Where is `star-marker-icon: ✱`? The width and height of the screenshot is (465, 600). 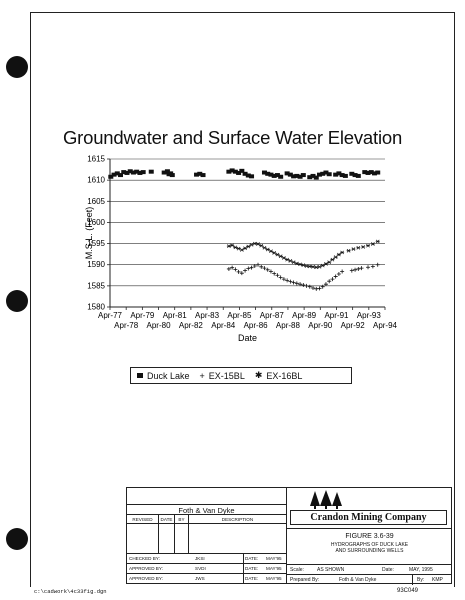
star-marker-icon: ✱ is located at coordinates (258, 375).